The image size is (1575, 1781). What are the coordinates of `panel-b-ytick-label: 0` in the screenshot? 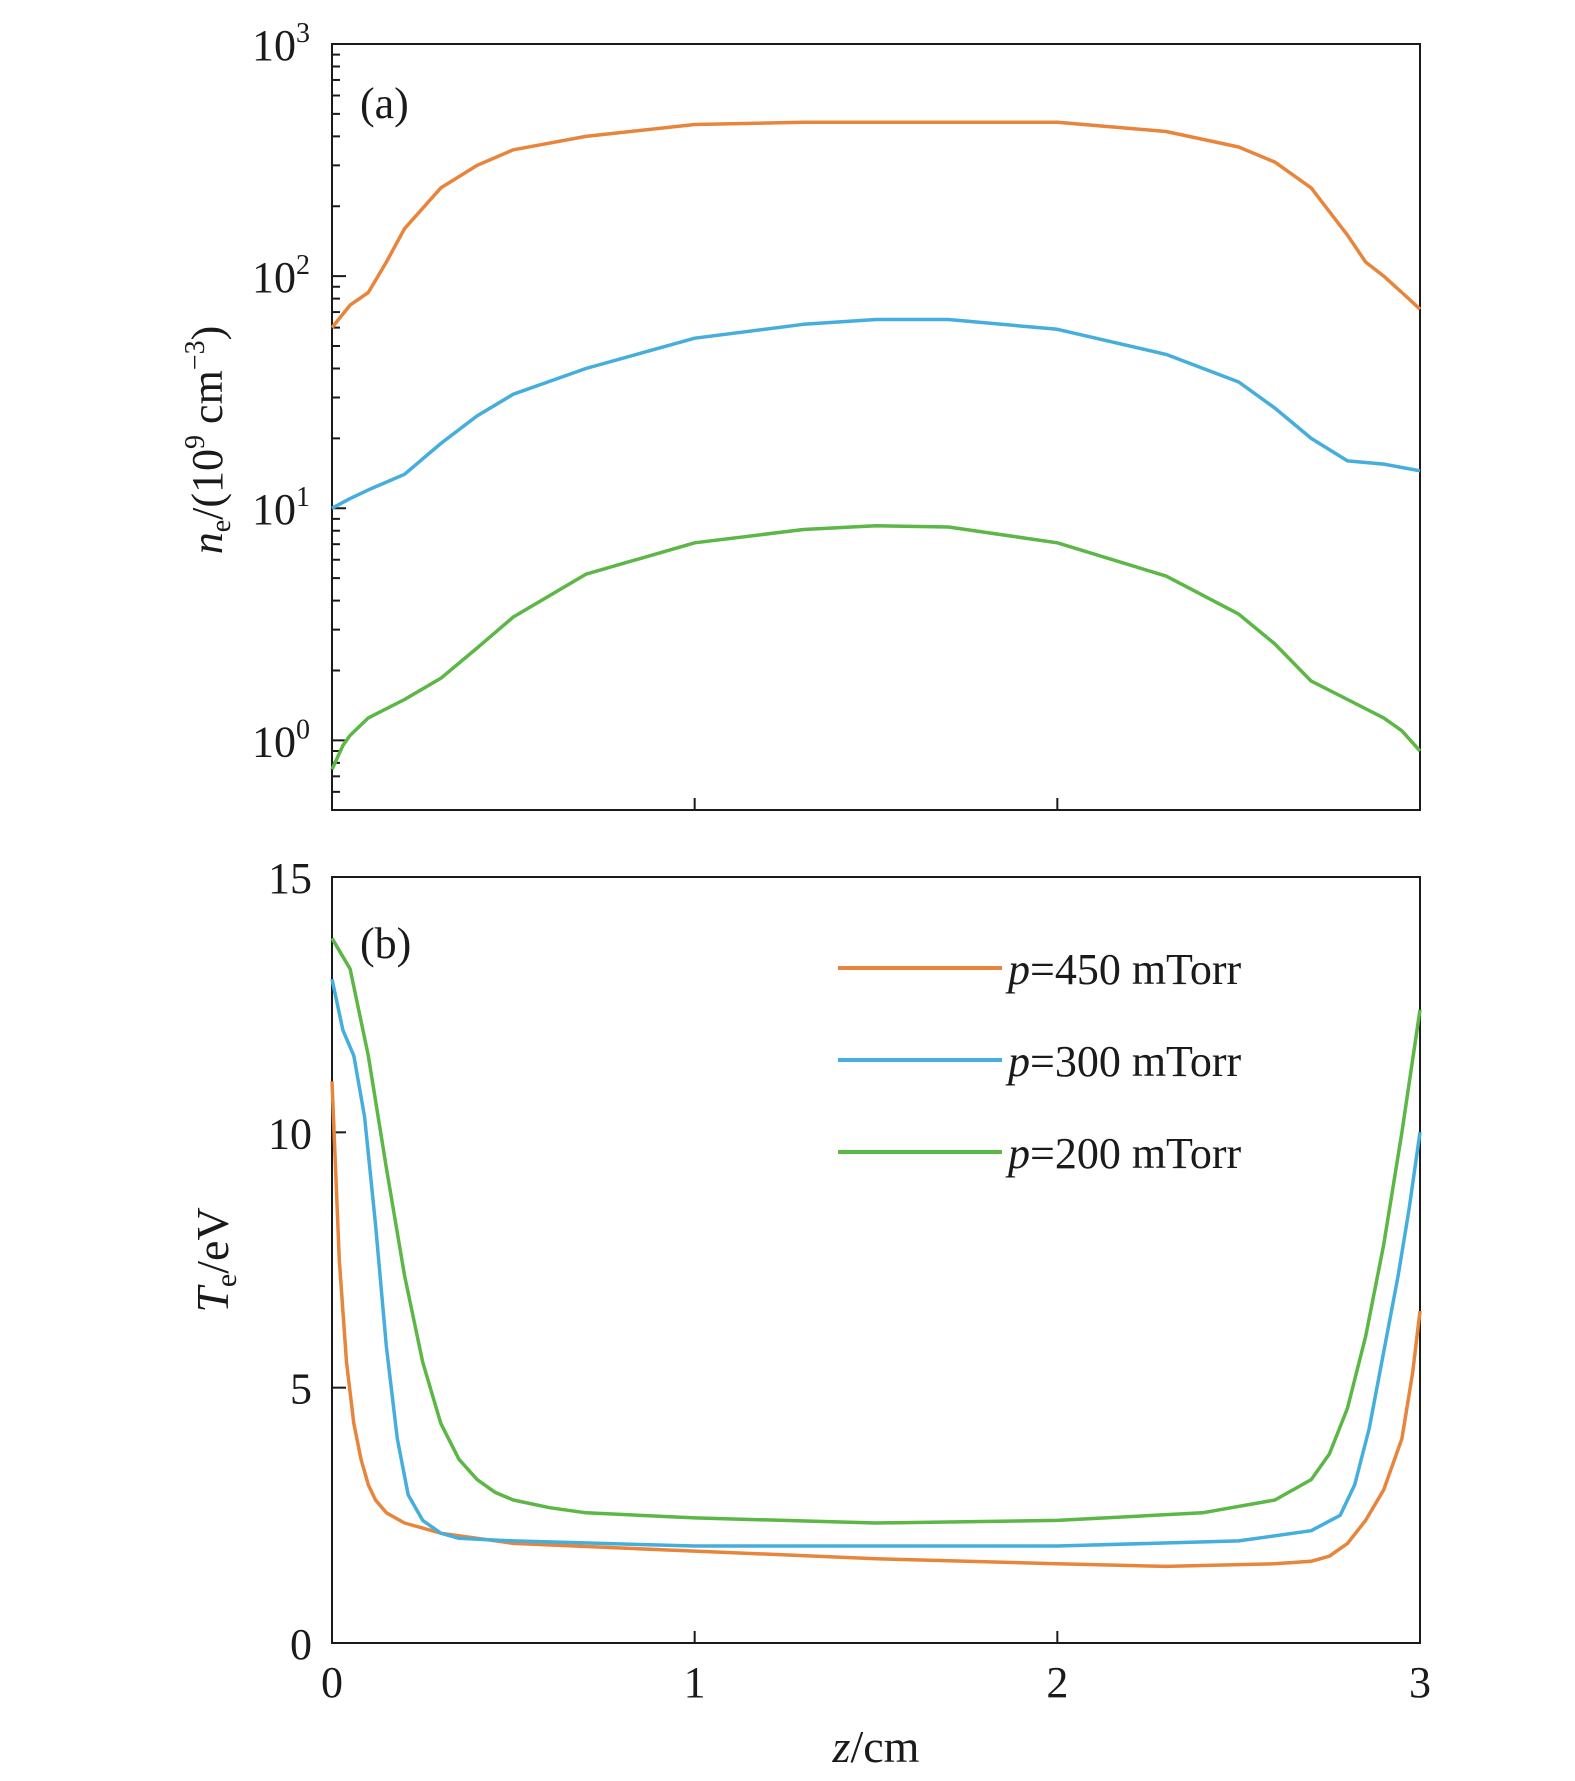 It's located at (301, 1644).